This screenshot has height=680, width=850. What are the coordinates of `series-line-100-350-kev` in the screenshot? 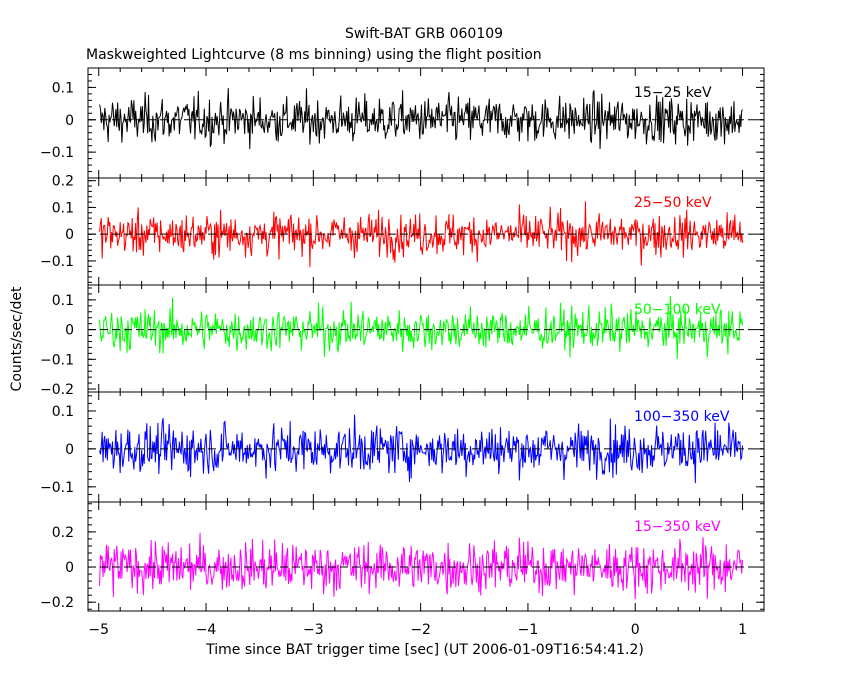 It's located at (421, 449).